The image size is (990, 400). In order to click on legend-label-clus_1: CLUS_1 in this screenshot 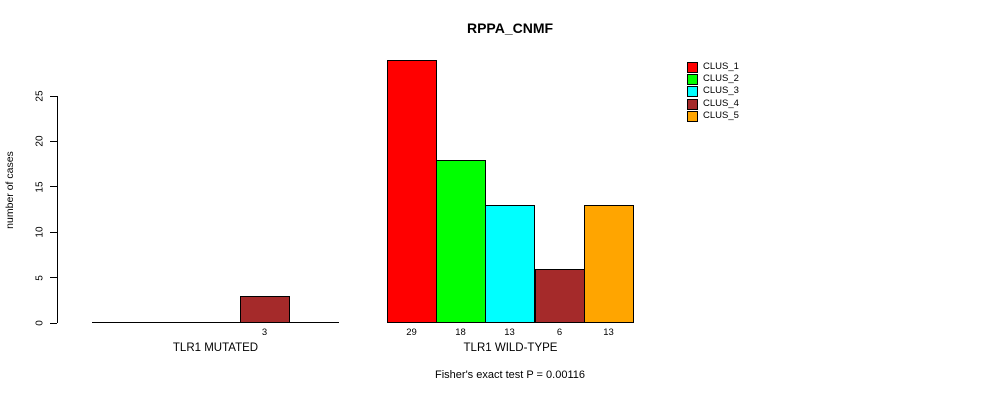, I will do `click(721, 66)`.